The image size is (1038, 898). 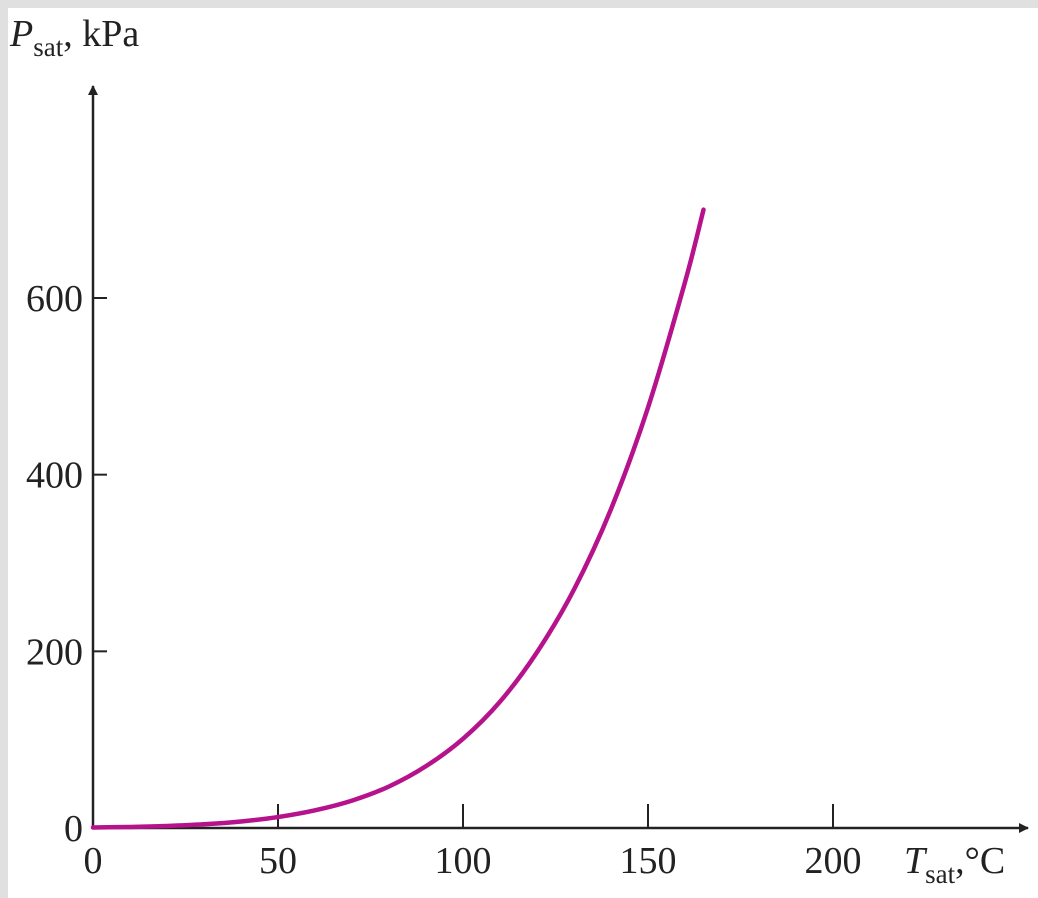 I want to click on y-axis-symbol: P, so click(x=21, y=34).